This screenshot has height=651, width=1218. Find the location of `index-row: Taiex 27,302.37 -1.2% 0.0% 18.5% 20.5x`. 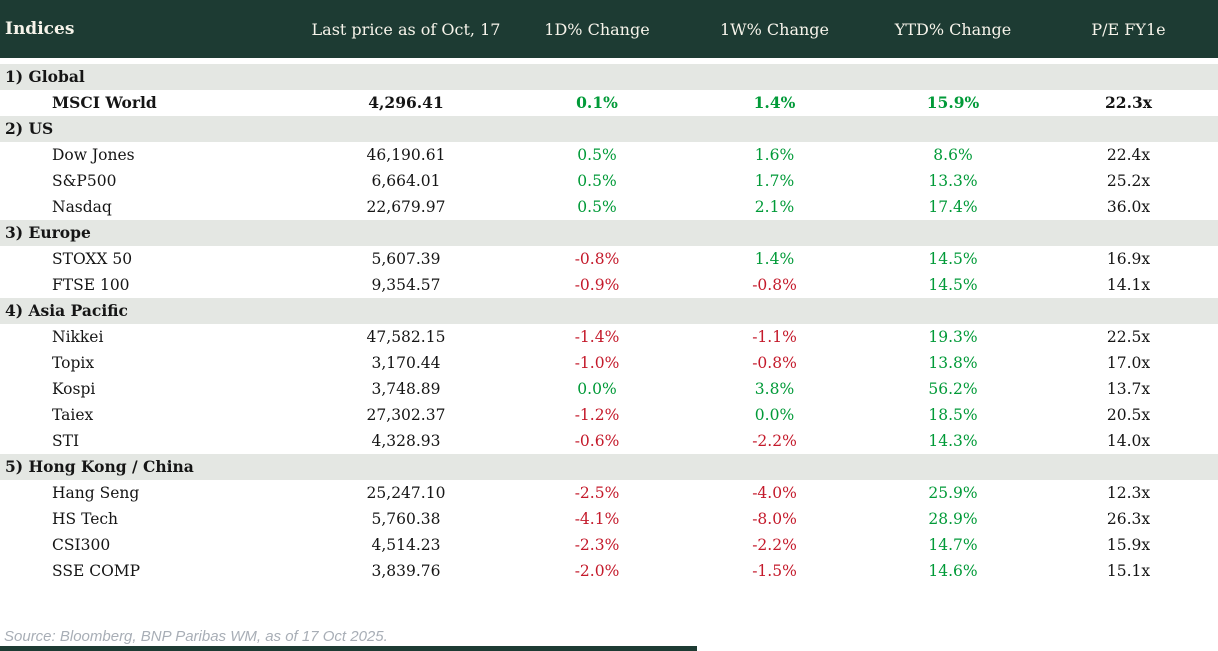

index-row: Taiex 27,302.37 -1.2% 0.0% 18.5% 20.5x is located at coordinates (609, 415).